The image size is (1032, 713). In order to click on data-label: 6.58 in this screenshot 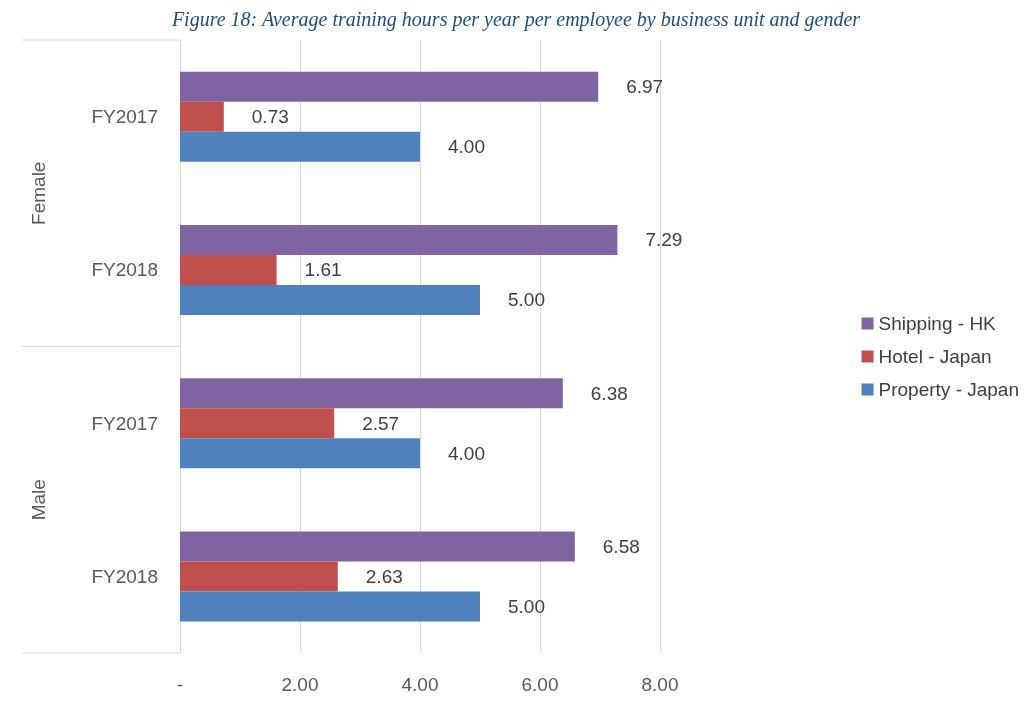, I will do `click(621, 546)`.